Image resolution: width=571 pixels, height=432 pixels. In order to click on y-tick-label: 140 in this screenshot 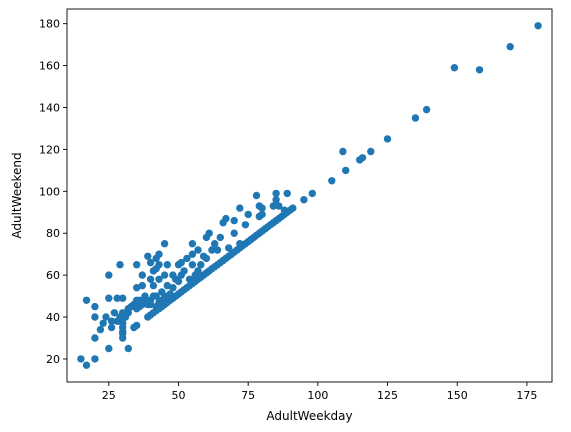, I will do `click(49, 107)`.